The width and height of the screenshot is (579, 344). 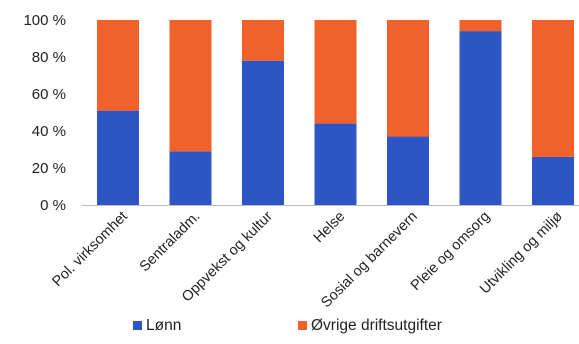 I want to click on x-tick-label: Helse, so click(x=330, y=228).